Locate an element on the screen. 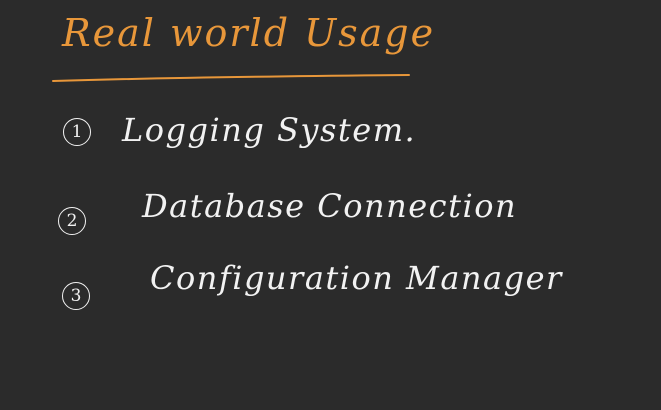 The width and height of the screenshot is (661, 410). item-label: Configuration Manager is located at coordinates (356, 278).